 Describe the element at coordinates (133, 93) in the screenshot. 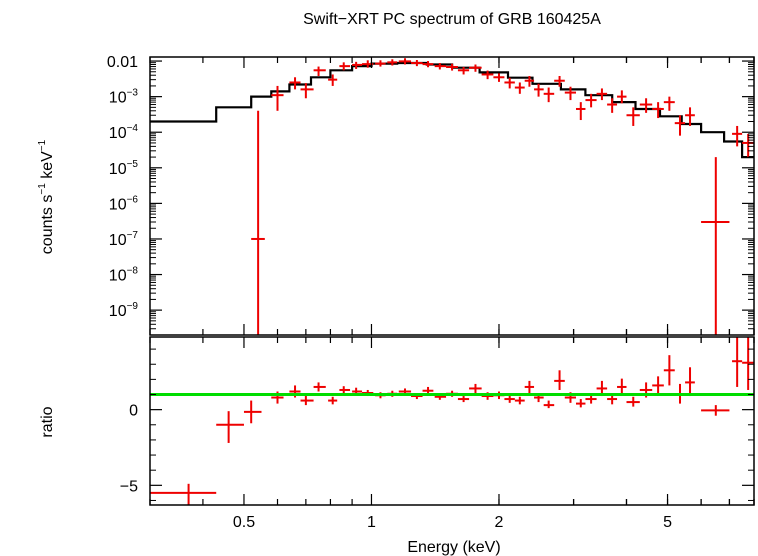

I see `tick-exponent: −3` at that location.